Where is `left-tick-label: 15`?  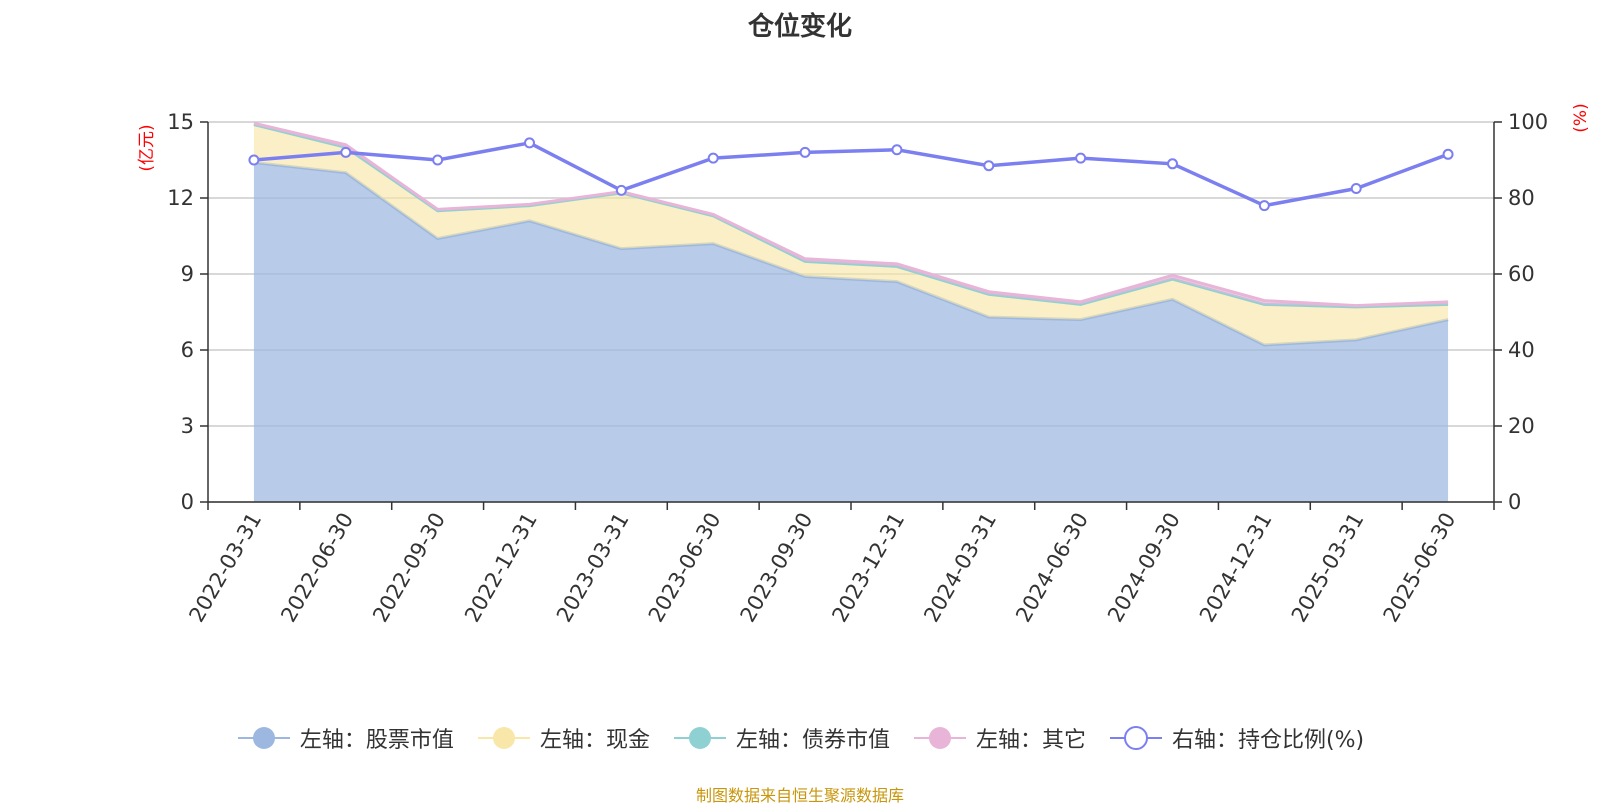 left-tick-label: 15 is located at coordinates (180, 122).